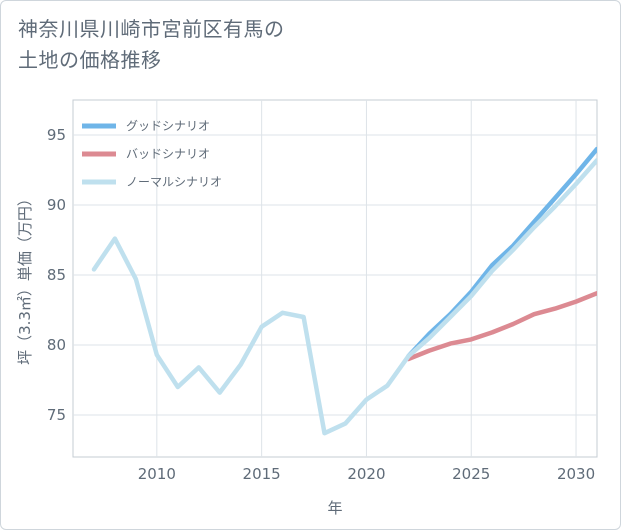 This screenshot has width=621, height=530. I want to click on y-tick-label: 85, so click(56, 275).